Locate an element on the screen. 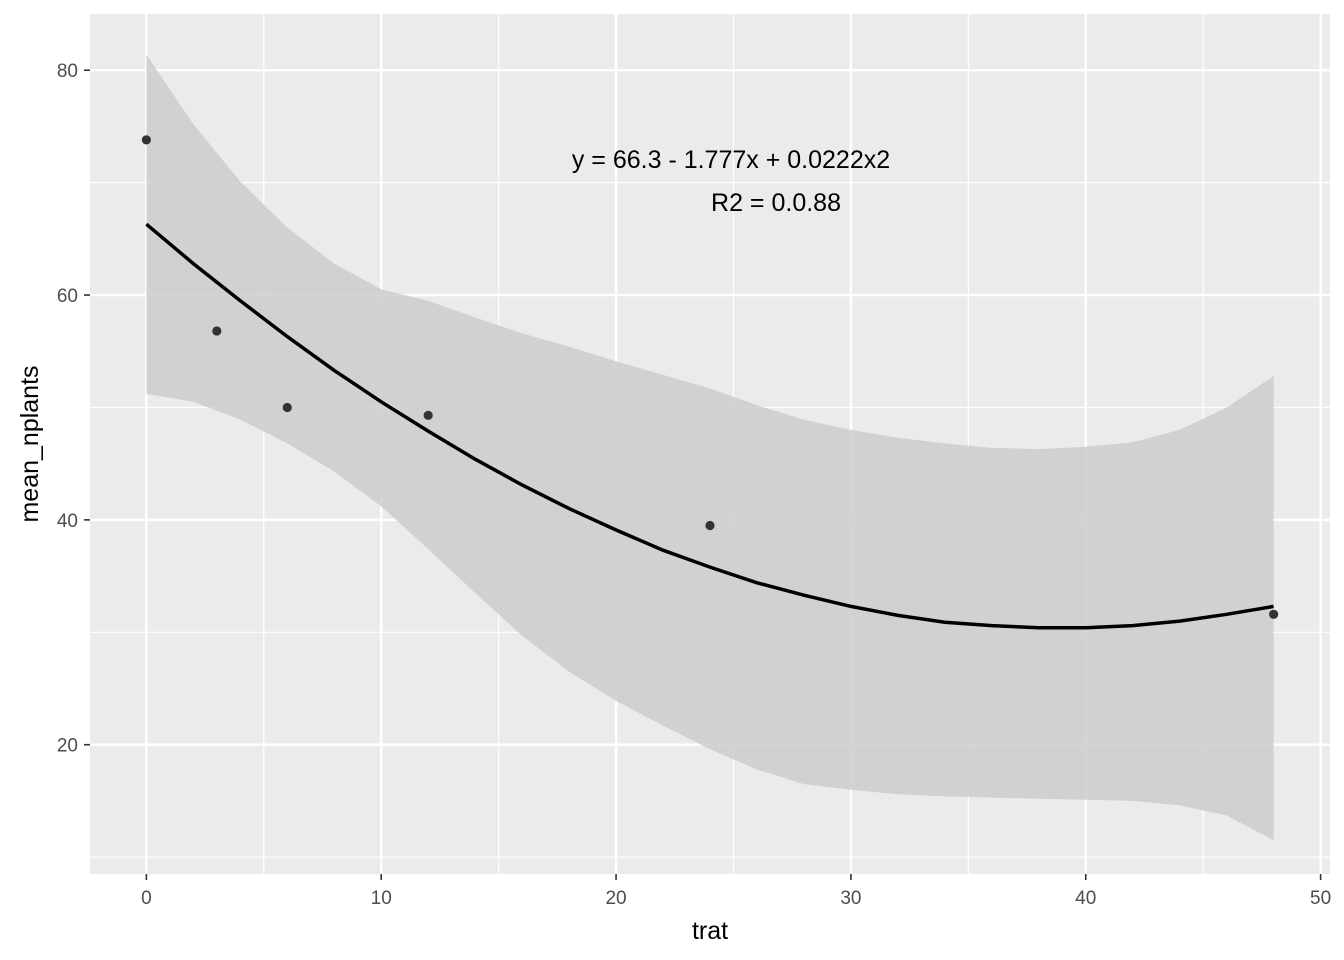  x-axis-ticks: 0 10 20 30 40 50 is located at coordinates (736, 891).